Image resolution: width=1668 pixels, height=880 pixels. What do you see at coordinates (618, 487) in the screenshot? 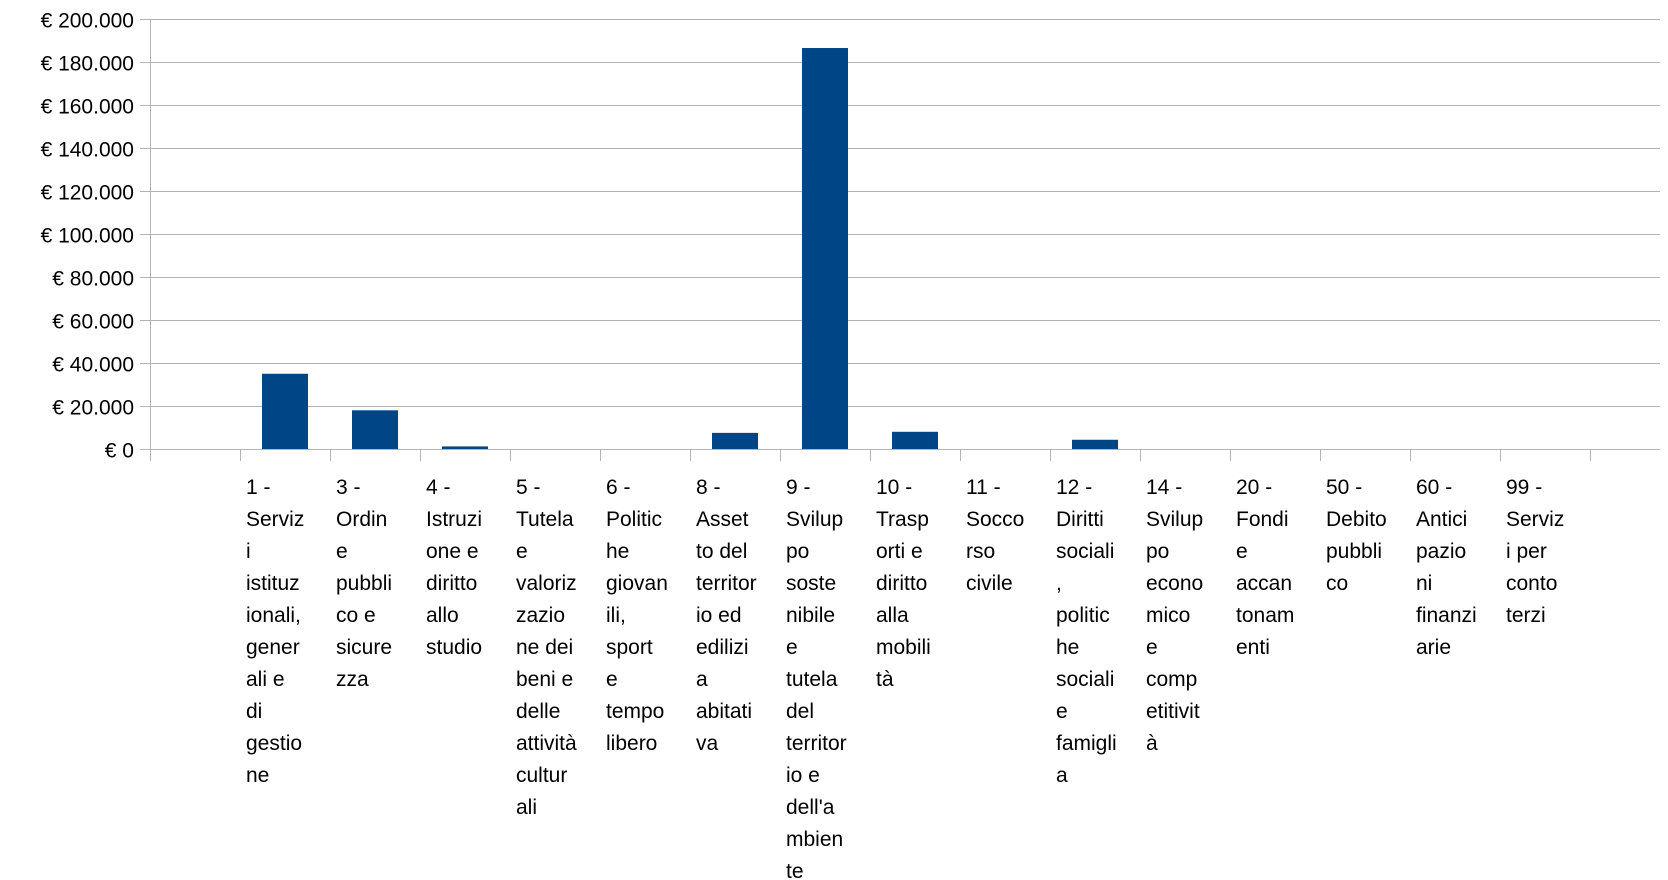
I see `x-category-label-line: 6 -` at bounding box center [618, 487].